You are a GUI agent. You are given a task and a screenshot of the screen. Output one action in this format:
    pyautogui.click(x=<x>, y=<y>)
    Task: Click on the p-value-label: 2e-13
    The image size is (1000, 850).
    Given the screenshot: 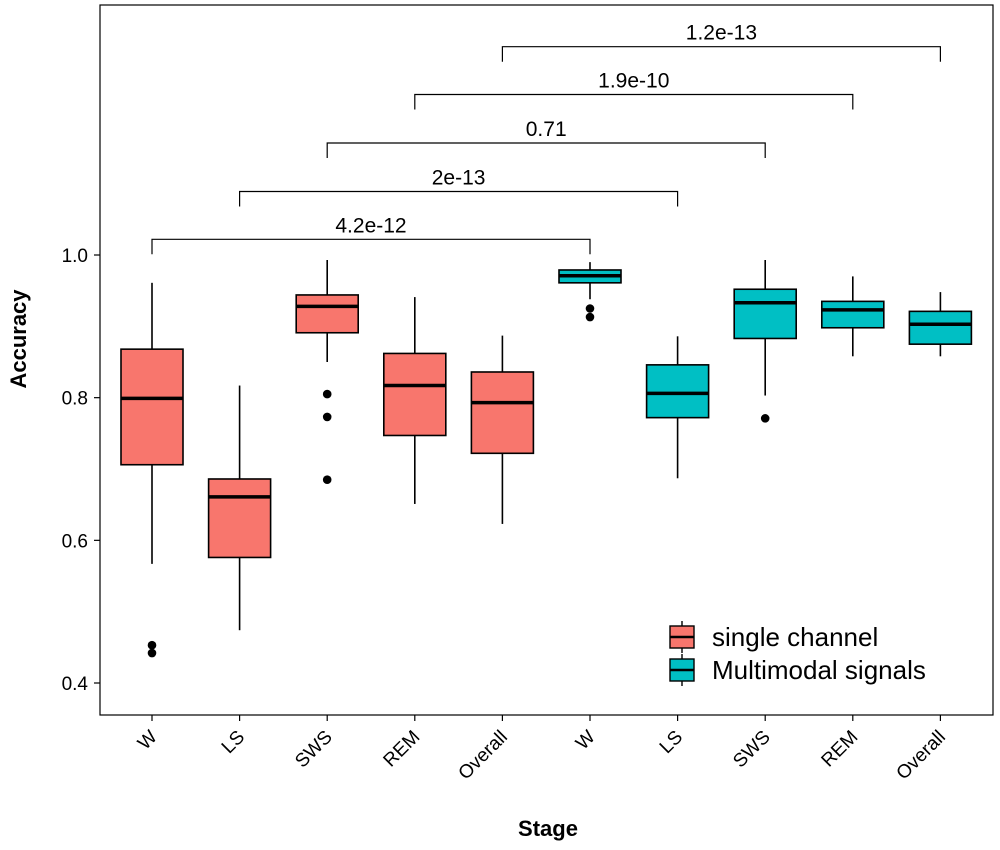 What is the action you would take?
    pyautogui.click(x=459, y=178)
    